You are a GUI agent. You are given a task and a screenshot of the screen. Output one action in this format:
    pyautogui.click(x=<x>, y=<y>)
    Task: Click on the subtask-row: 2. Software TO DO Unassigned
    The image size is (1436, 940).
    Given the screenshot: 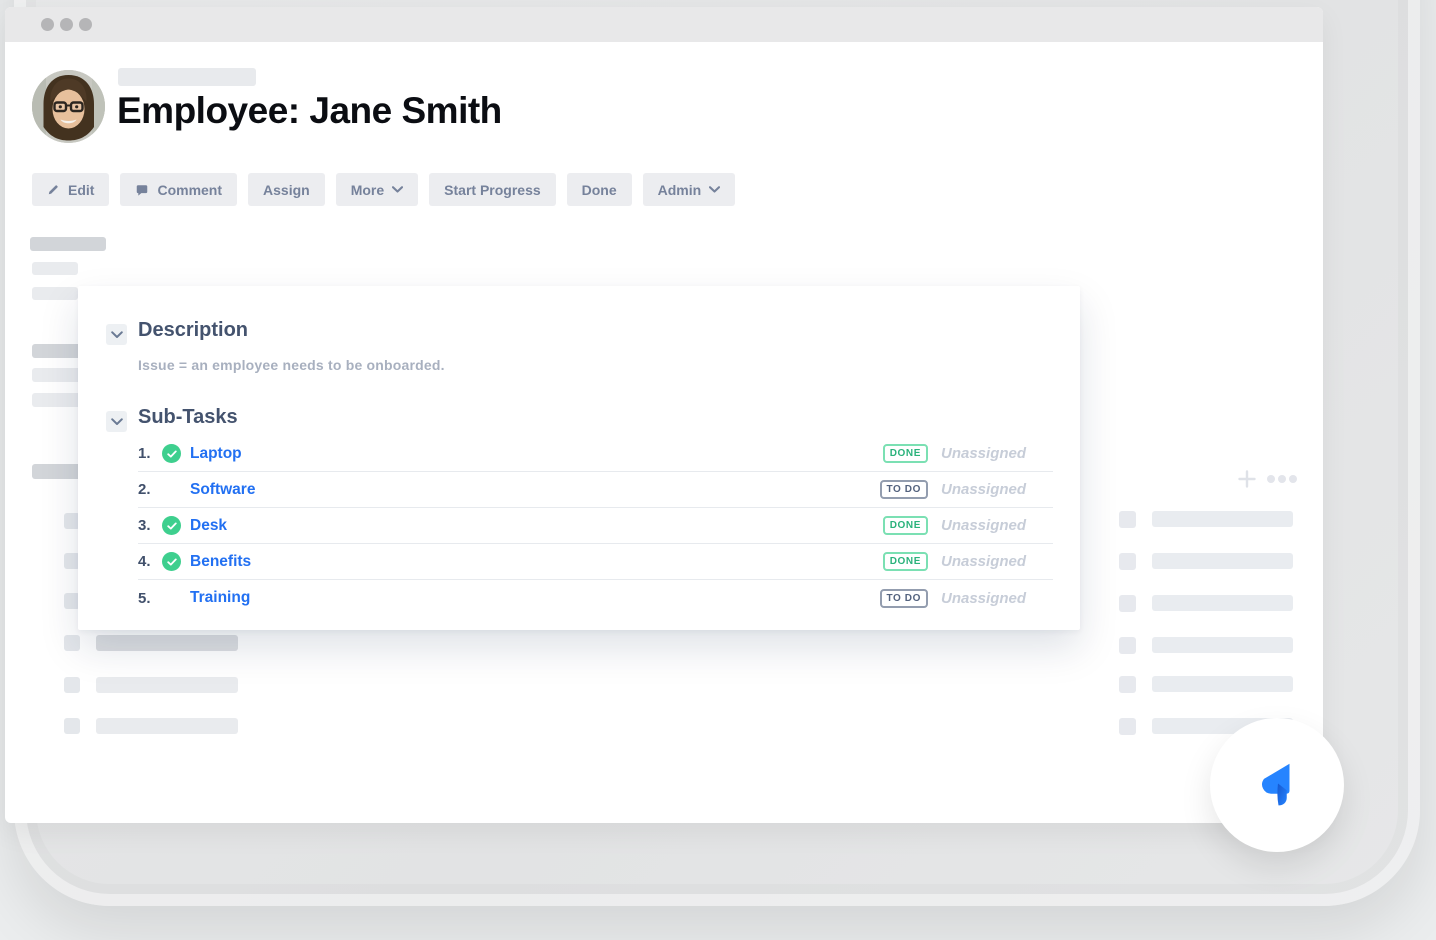 What is the action you would take?
    pyautogui.click(x=595, y=490)
    